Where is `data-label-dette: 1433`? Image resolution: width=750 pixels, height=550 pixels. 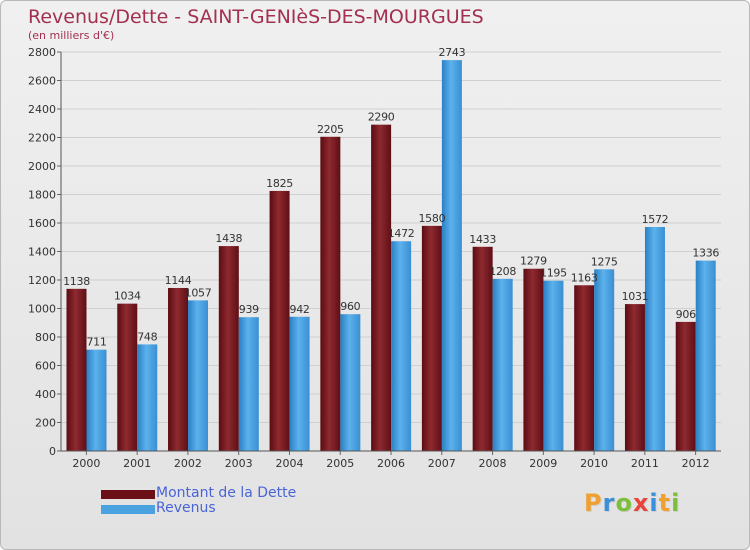
data-label-dette: 1433 is located at coordinates (482, 239).